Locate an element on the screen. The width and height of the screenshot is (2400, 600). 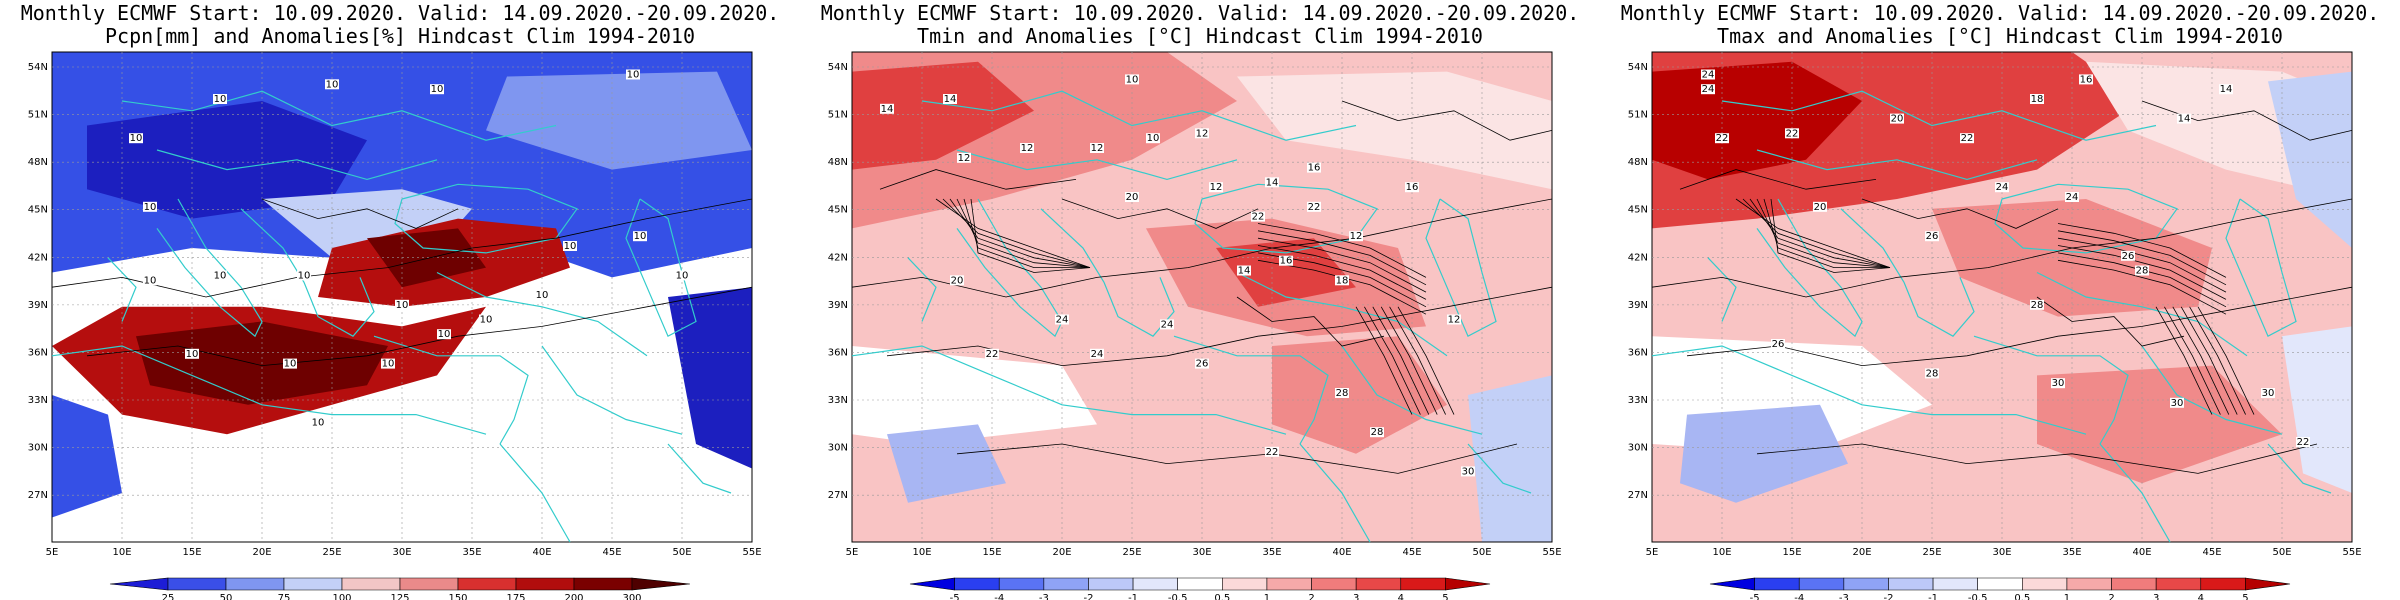
contour-label: 26 is located at coordinates (1778, 344).